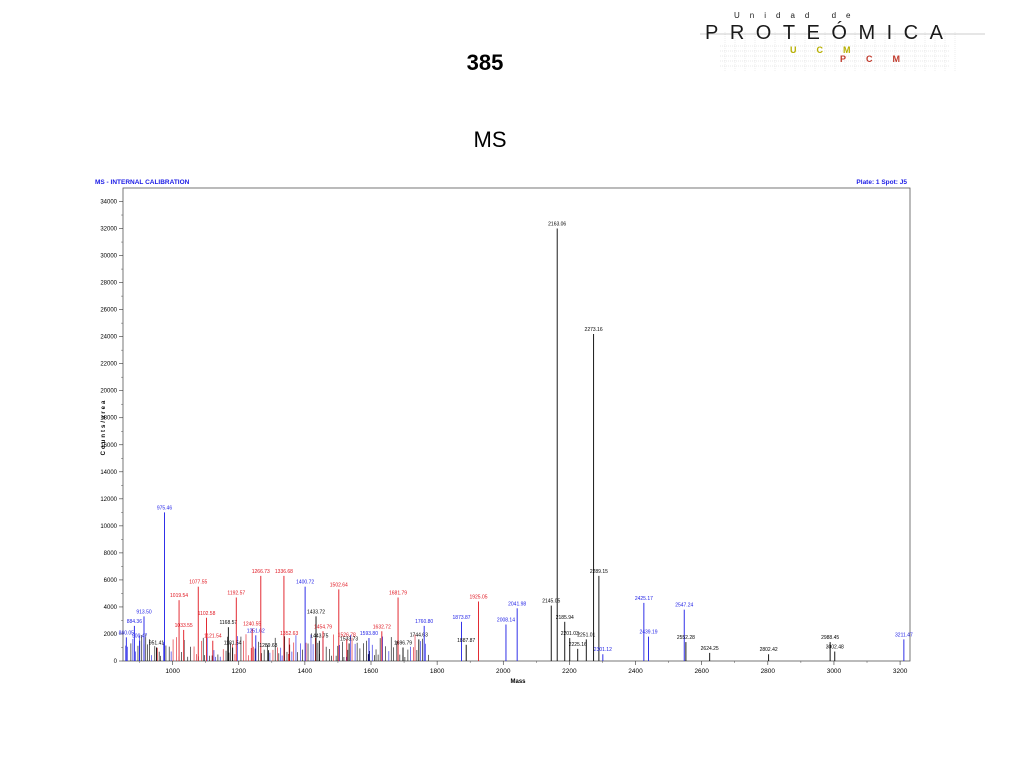 This screenshot has height=768, width=1024. I want to click on logo-pcm-letters: PCM, so click(880, 59).